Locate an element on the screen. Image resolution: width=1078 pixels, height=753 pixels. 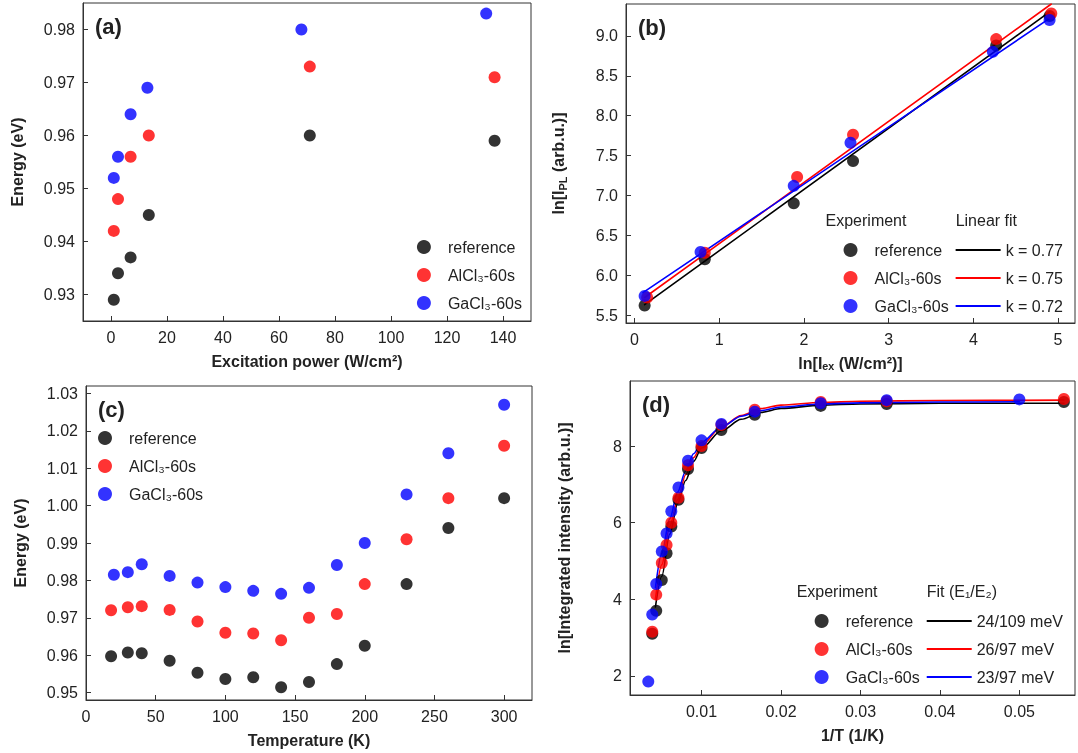
x-tick-label: 50 is located at coordinates (155, 716).